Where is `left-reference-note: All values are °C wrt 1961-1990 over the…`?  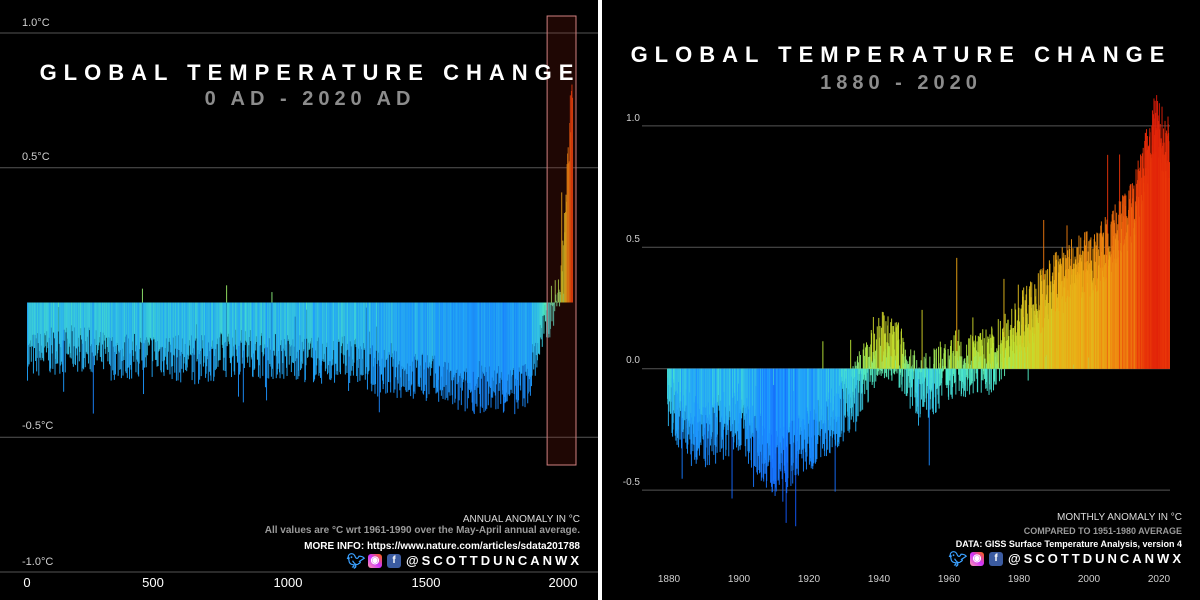
left-reference-note: All values are °C wrt 1961-1990 over the… is located at coordinates (422, 530).